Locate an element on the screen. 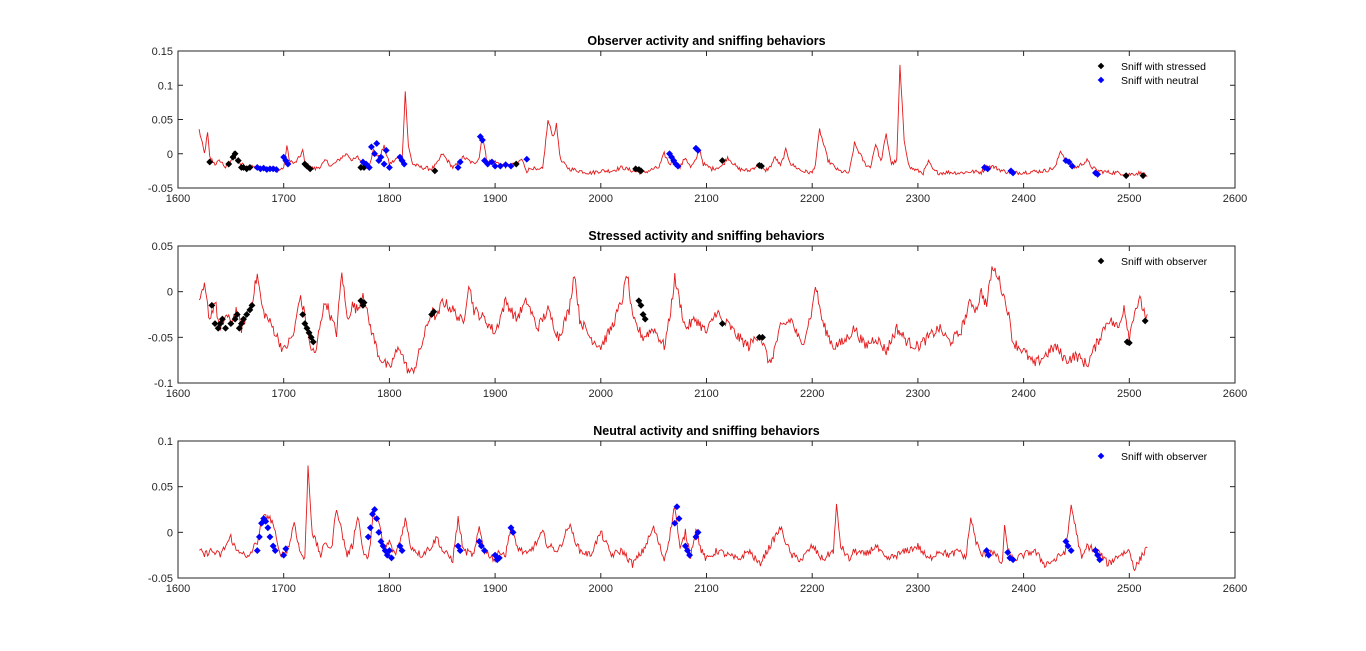  subplot-stressed-ytick-label: 0.05 is located at coordinates (162, 247).